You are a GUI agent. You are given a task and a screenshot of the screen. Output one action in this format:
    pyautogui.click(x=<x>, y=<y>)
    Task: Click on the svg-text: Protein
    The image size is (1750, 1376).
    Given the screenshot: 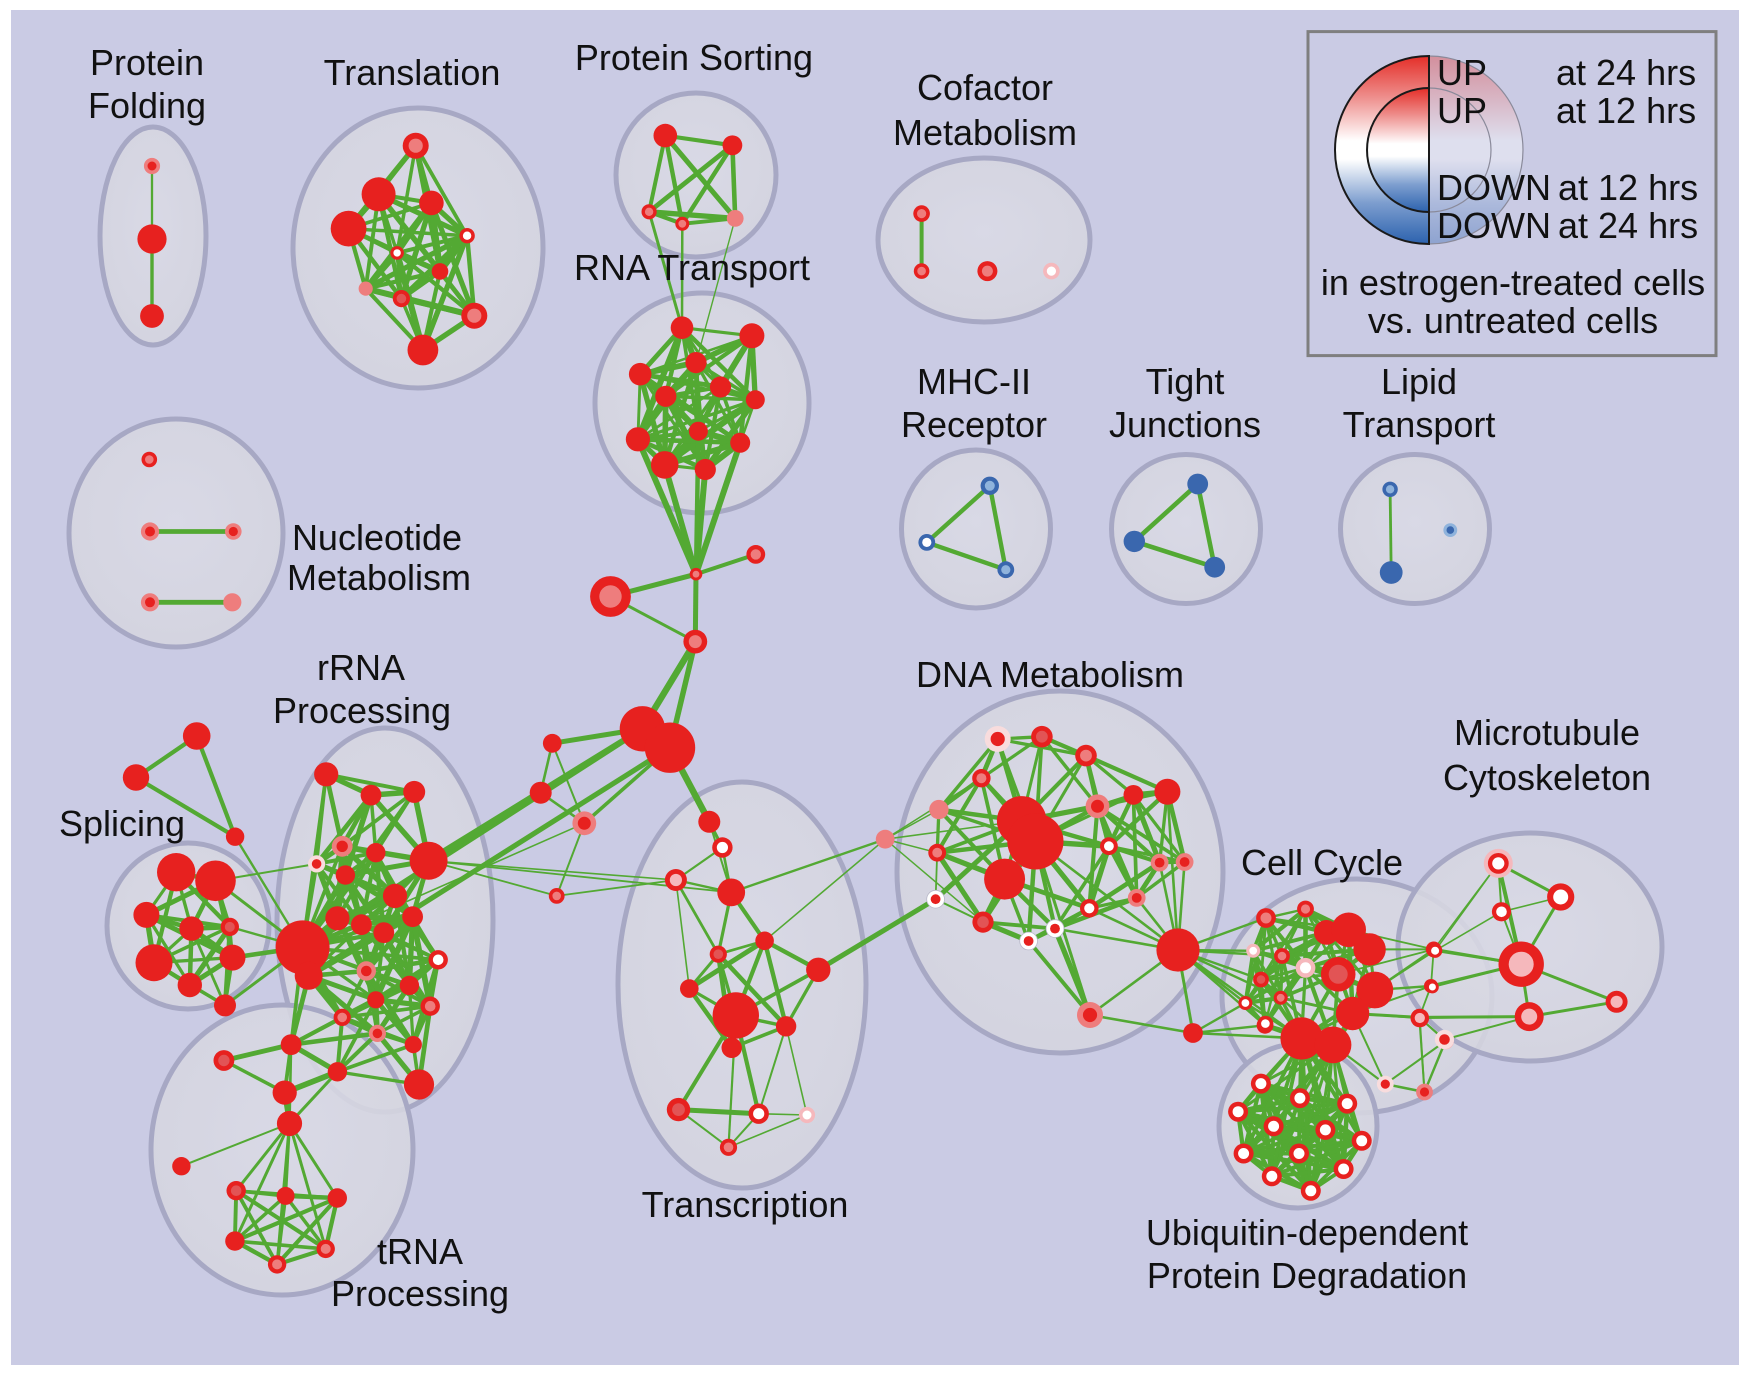 What is the action you would take?
    pyautogui.click(x=147, y=62)
    